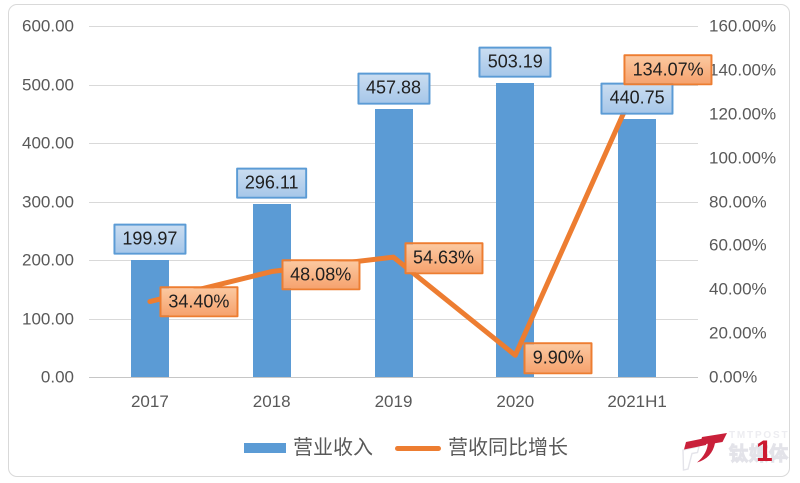 This screenshot has width=800, height=483. Describe the element at coordinates (743, 158) in the screenshot. I see `y-right-tick-label: 100.00%` at that location.